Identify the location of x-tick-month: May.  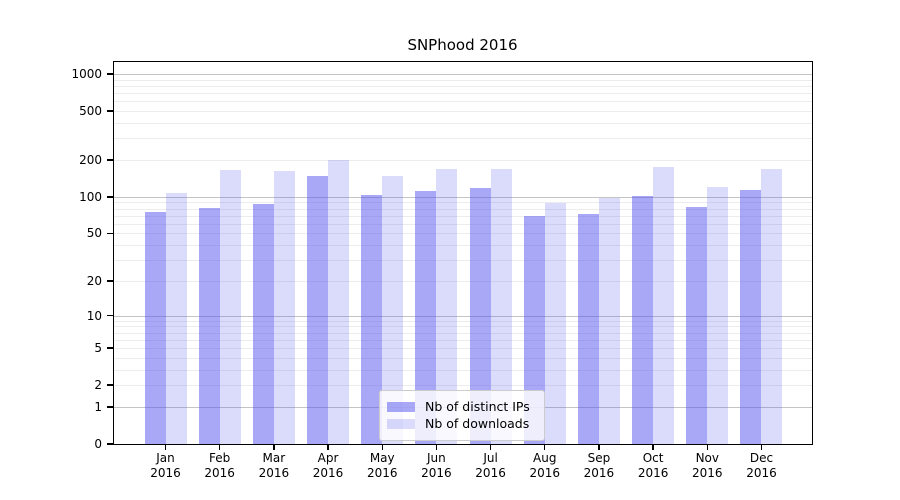
(382, 458).